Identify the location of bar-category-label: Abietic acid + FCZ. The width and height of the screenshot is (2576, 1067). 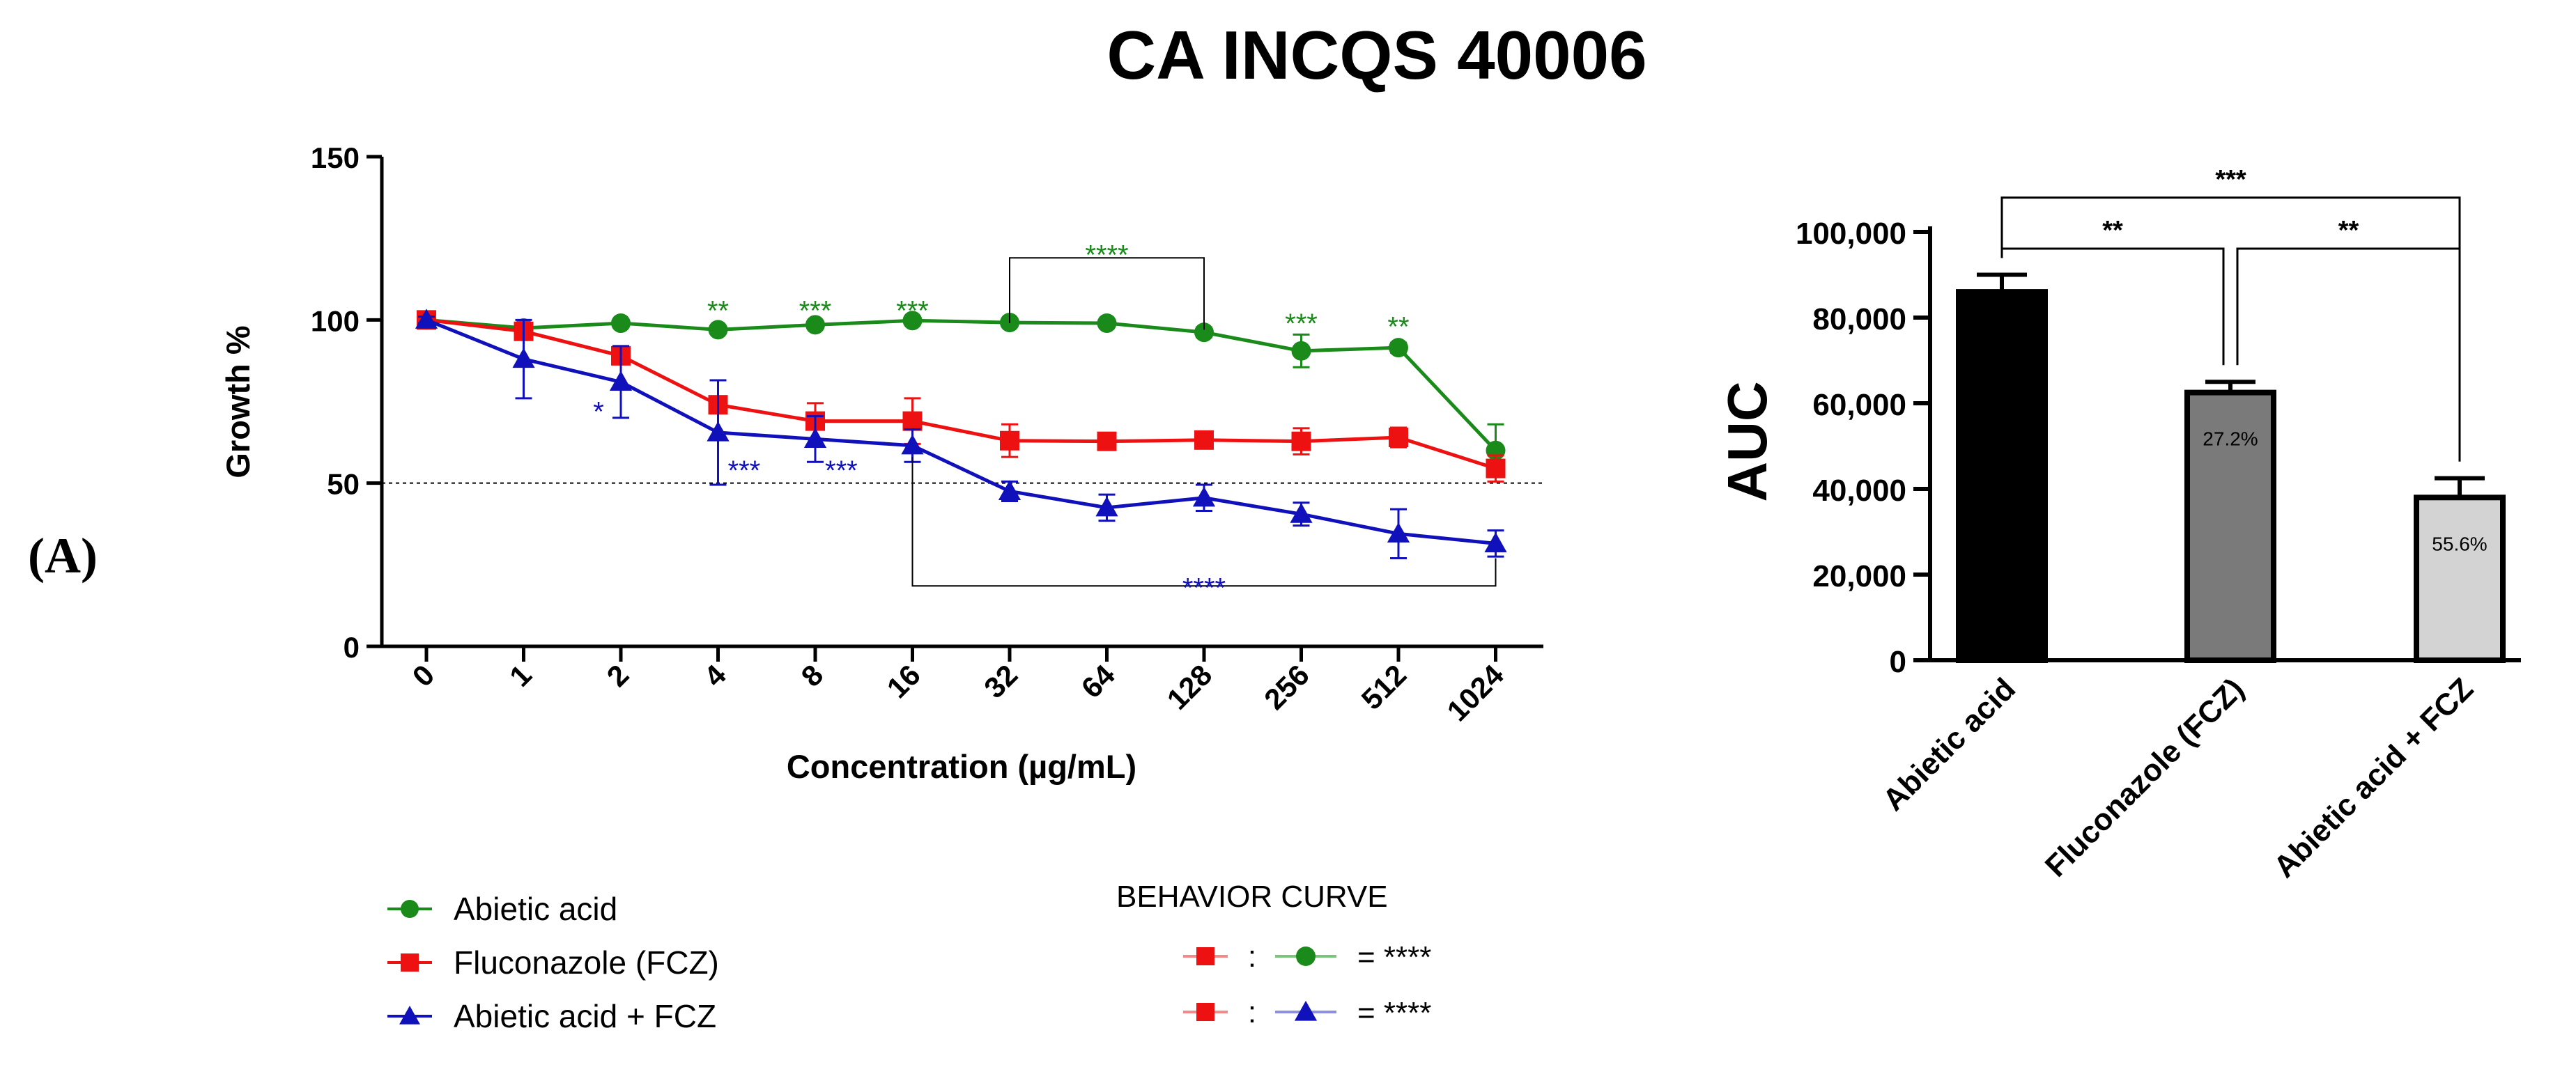
(2373, 778).